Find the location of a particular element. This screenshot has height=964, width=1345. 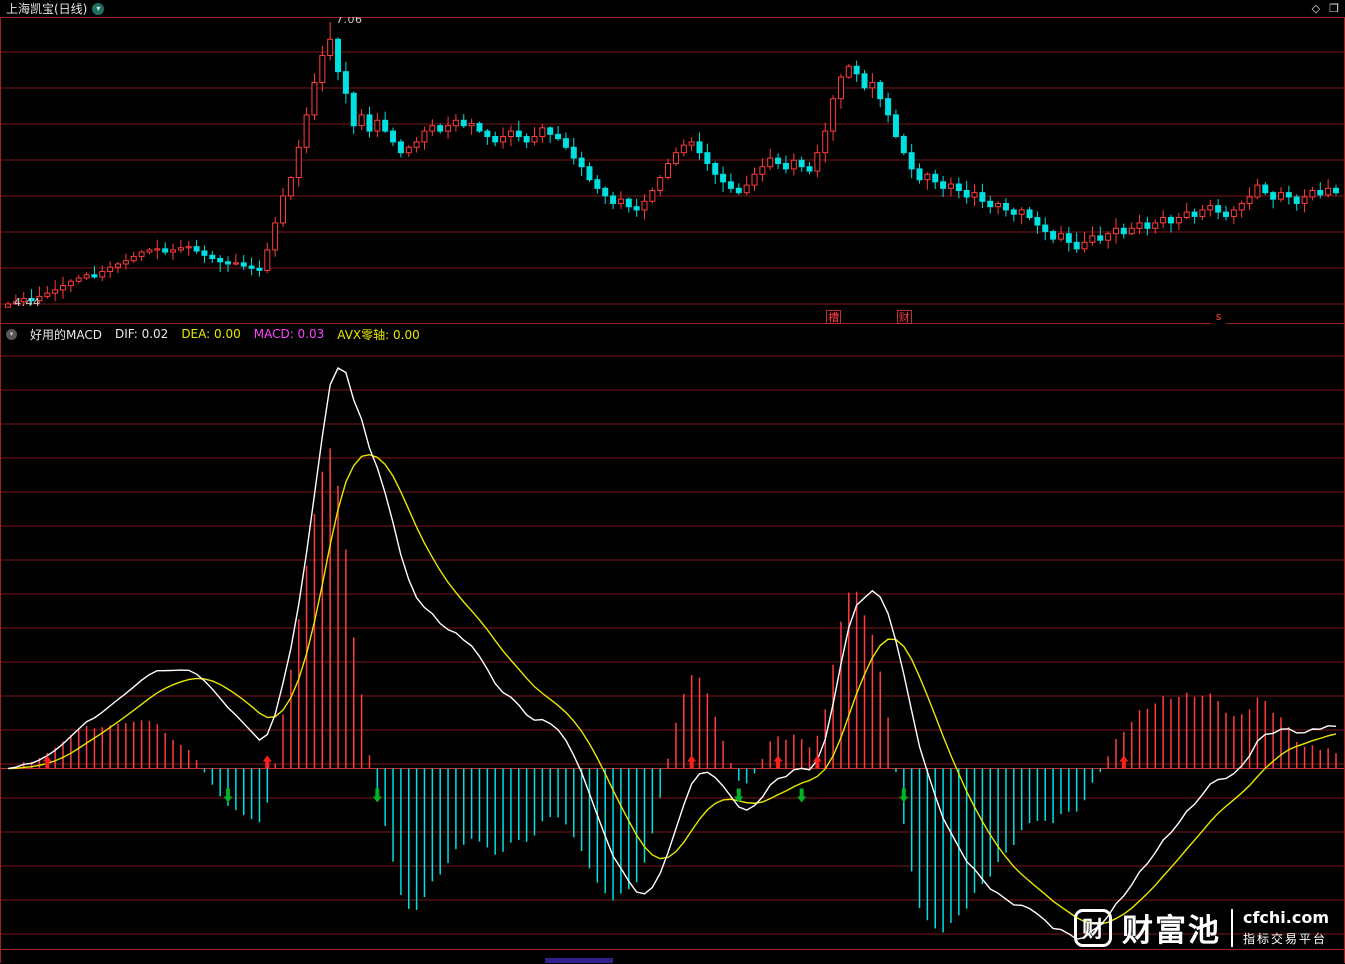

watermark-site: cfchi.com is located at coordinates (1285, 917).